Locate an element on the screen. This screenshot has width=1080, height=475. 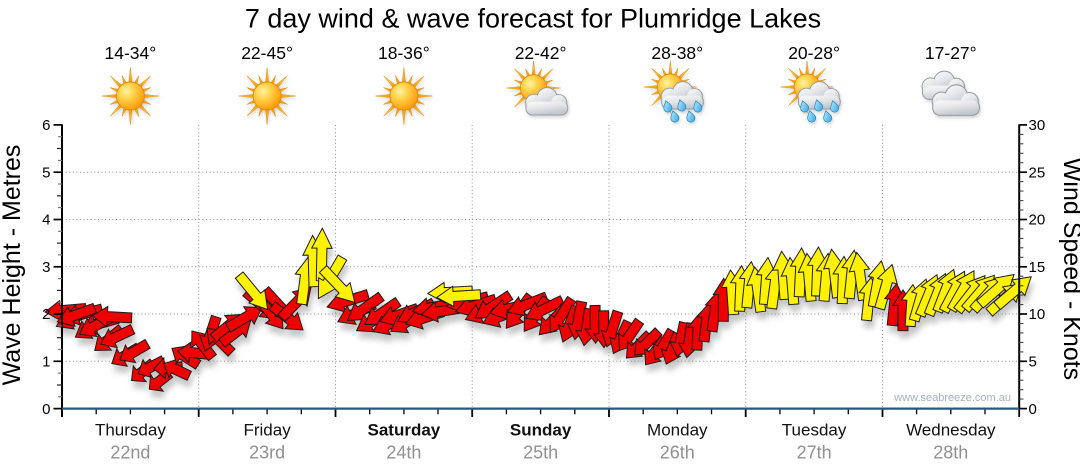
svg-text: Tuesday is located at coordinates (814, 430).